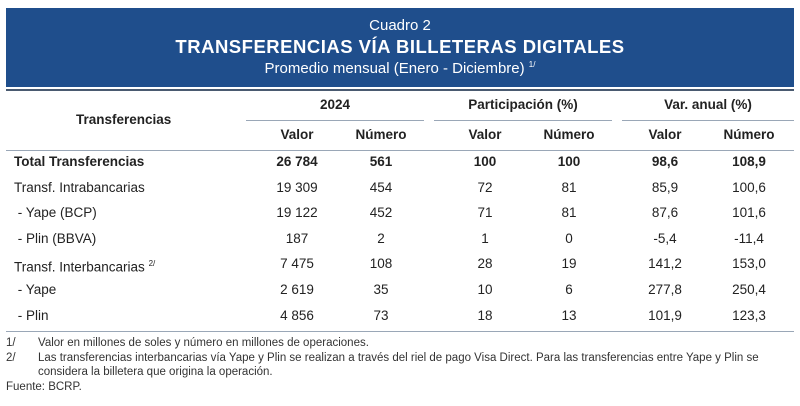 The image size is (800, 406). What do you see at coordinates (400, 150) in the screenshot?
I see `header-bottom-rule` at bounding box center [400, 150].